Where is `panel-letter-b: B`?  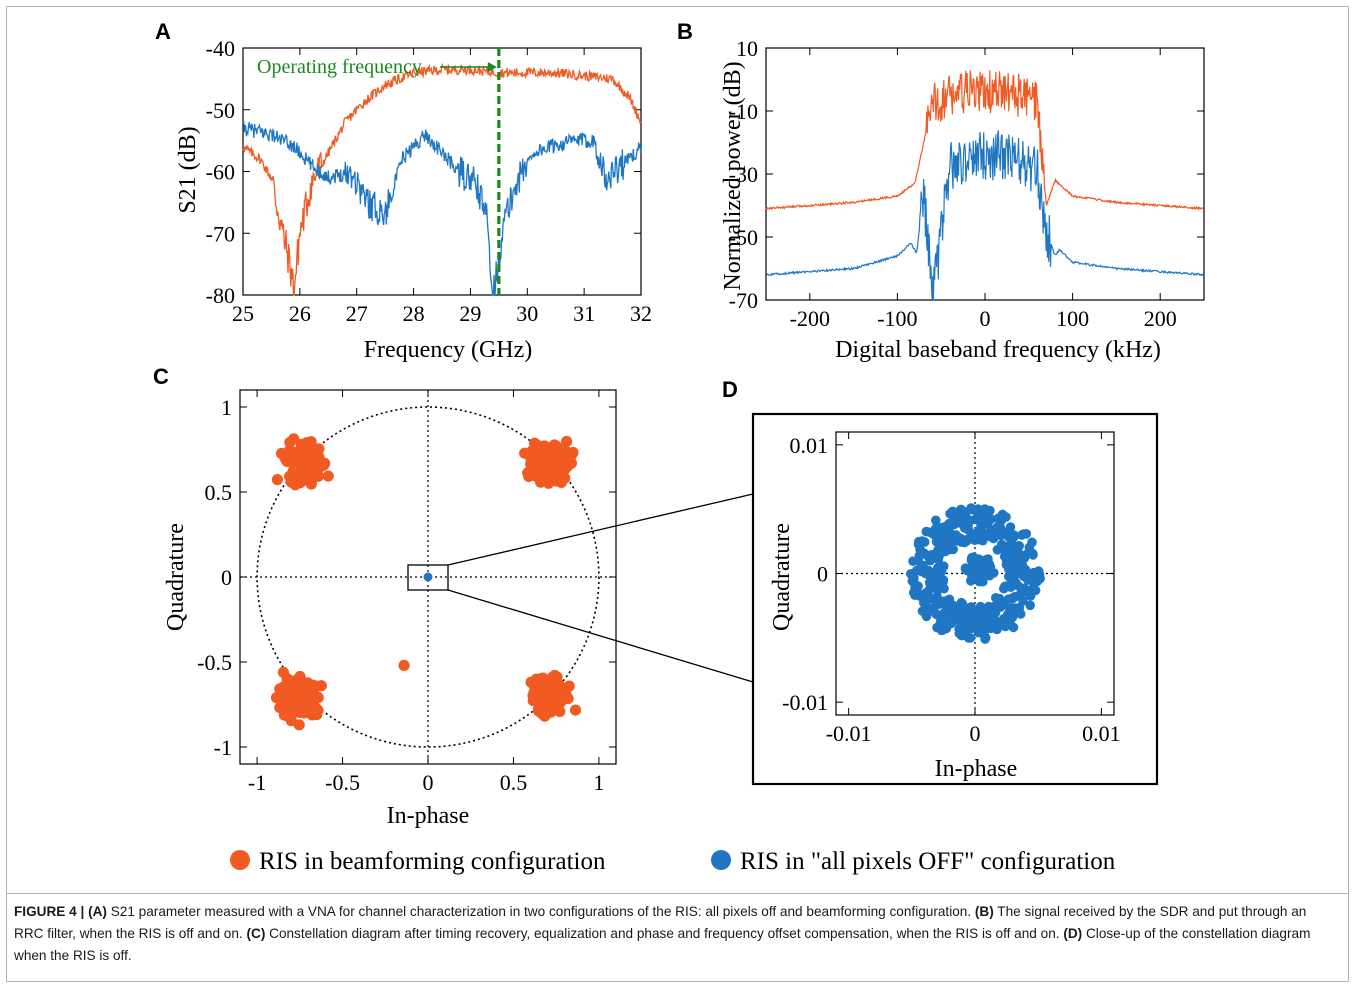
panel-letter-b: B is located at coordinates (685, 31).